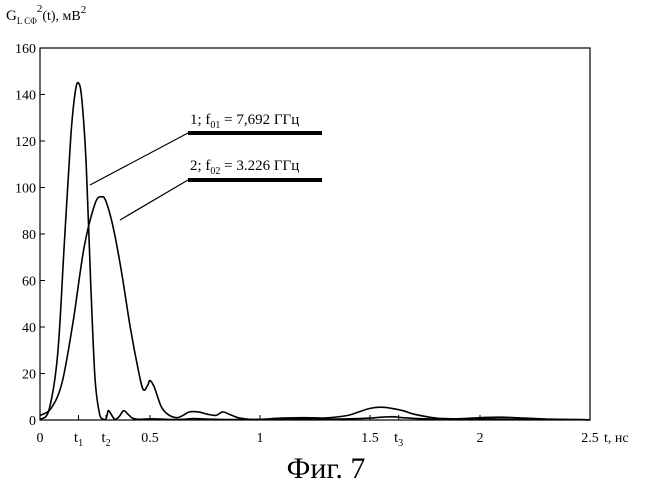 This screenshot has width=652, height=500. What do you see at coordinates (25, 49) in the screenshot?
I see `y-tick-label: 160` at bounding box center [25, 49].